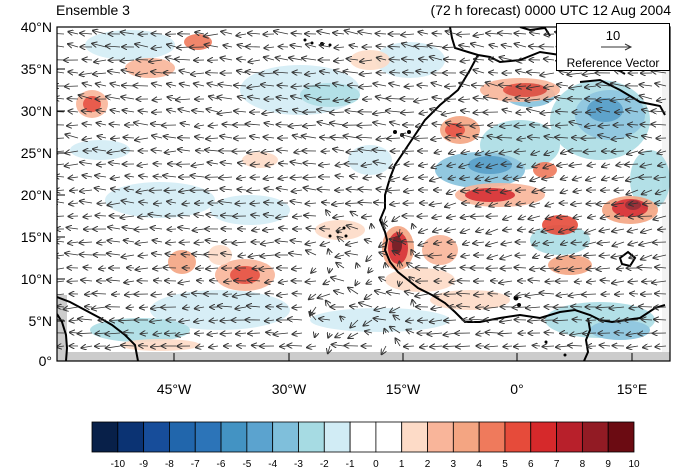  What do you see at coordinates (324, 464) in the screenshot?
I see `colorbar-tick-label: -2` at bounding box center [324, 464].